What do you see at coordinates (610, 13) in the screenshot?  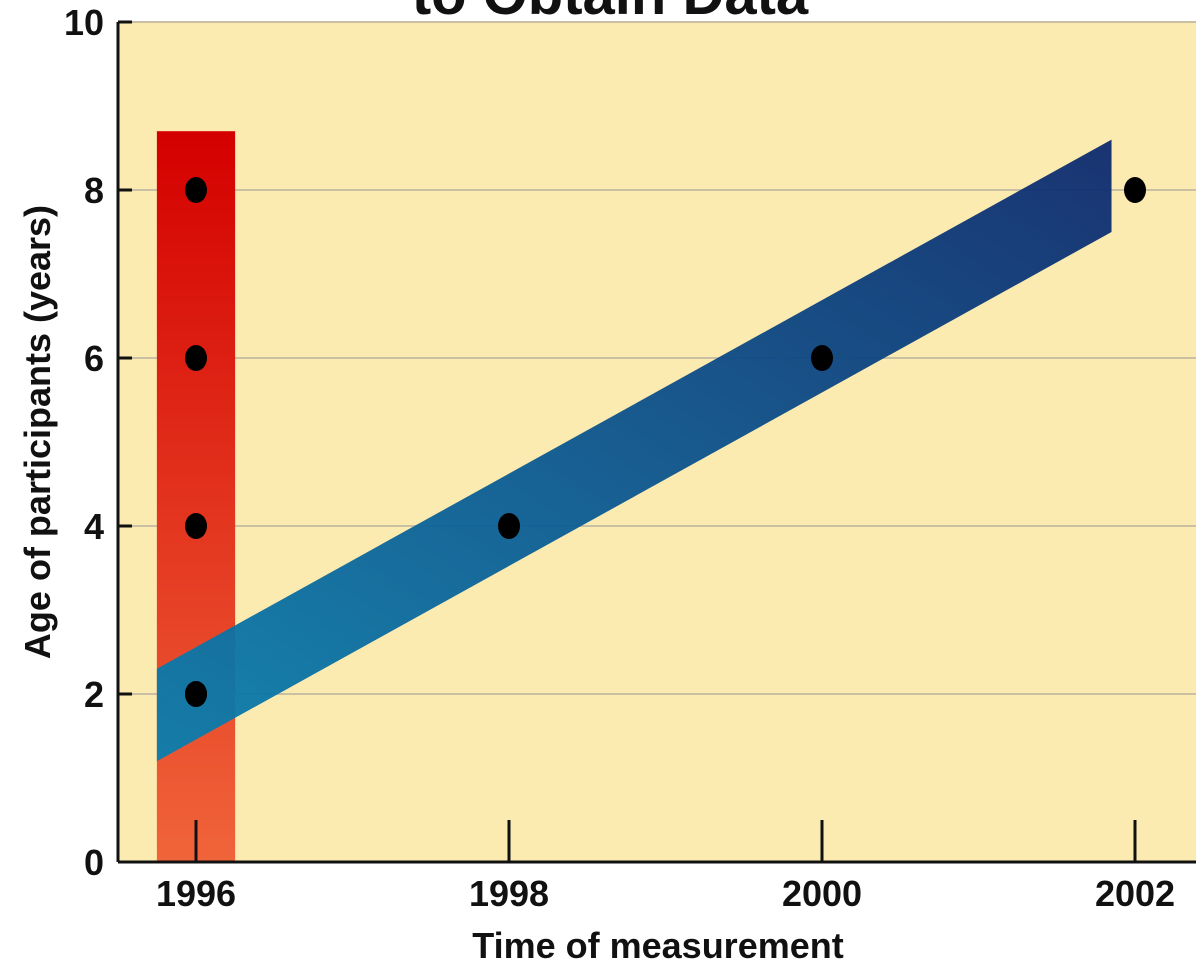 I see `chart-title: to Obtain Data` at bounding box center [610, 13].